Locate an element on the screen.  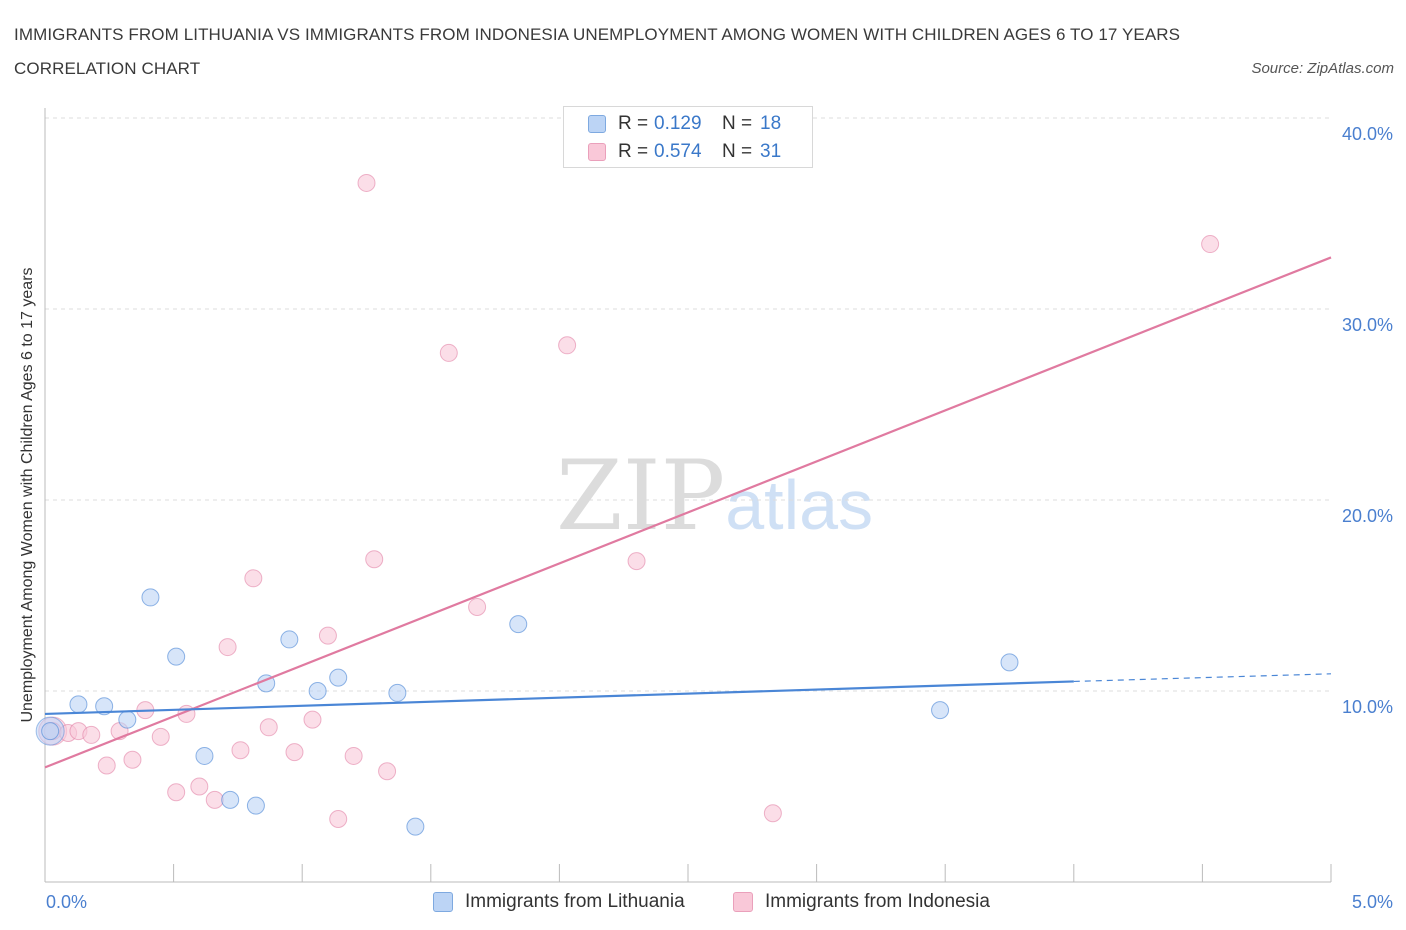
legend-row-indonesia: R = 0.574 N = 31 is located at coordinates (684, 152).